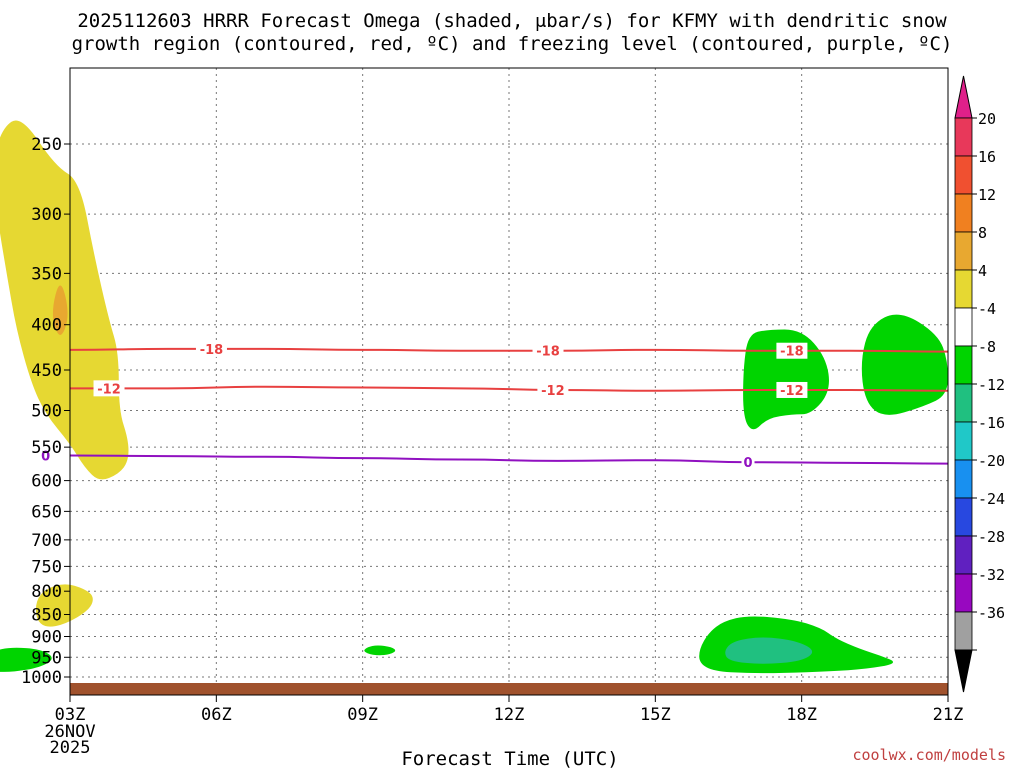 This screenshot has width=1024, height=768. Describe the element at coordinates (509, 459) in the screenshot. I see `freezing-level-line` at that location.